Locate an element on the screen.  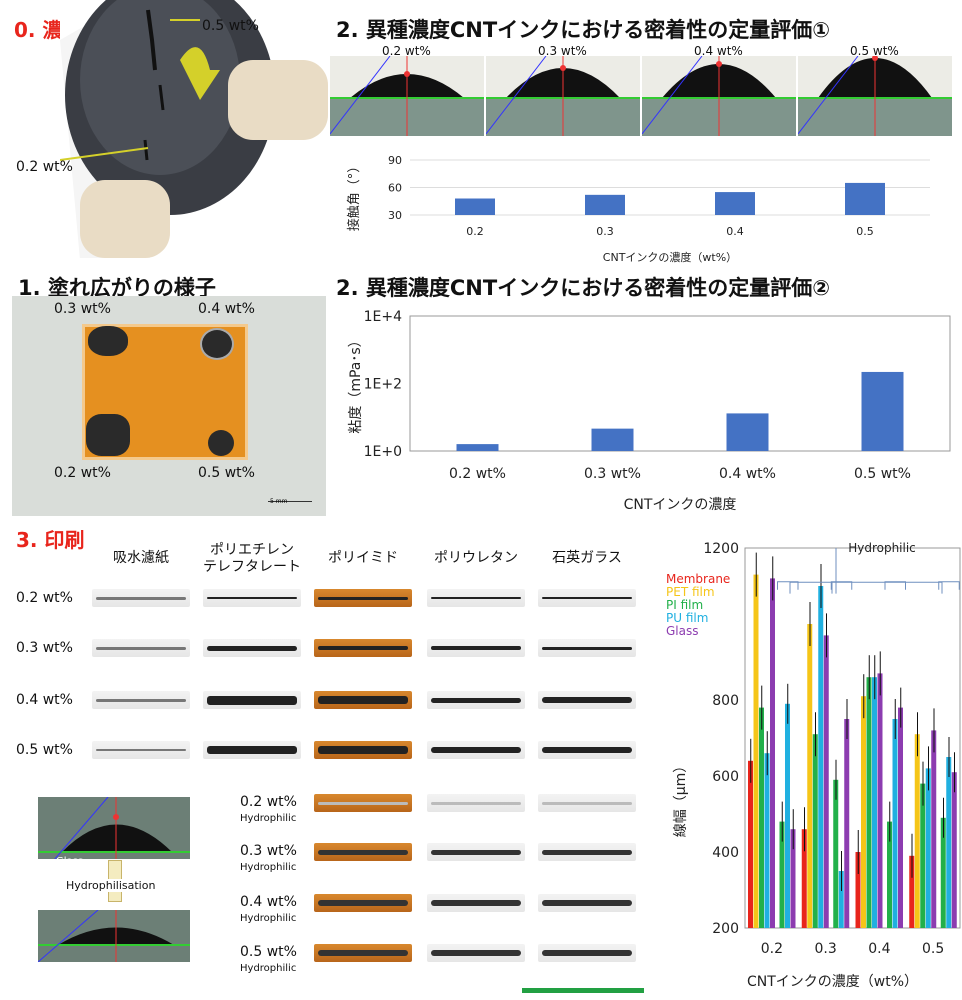
y-tick-label: 1E+4 is located at coordinates (383, 317).